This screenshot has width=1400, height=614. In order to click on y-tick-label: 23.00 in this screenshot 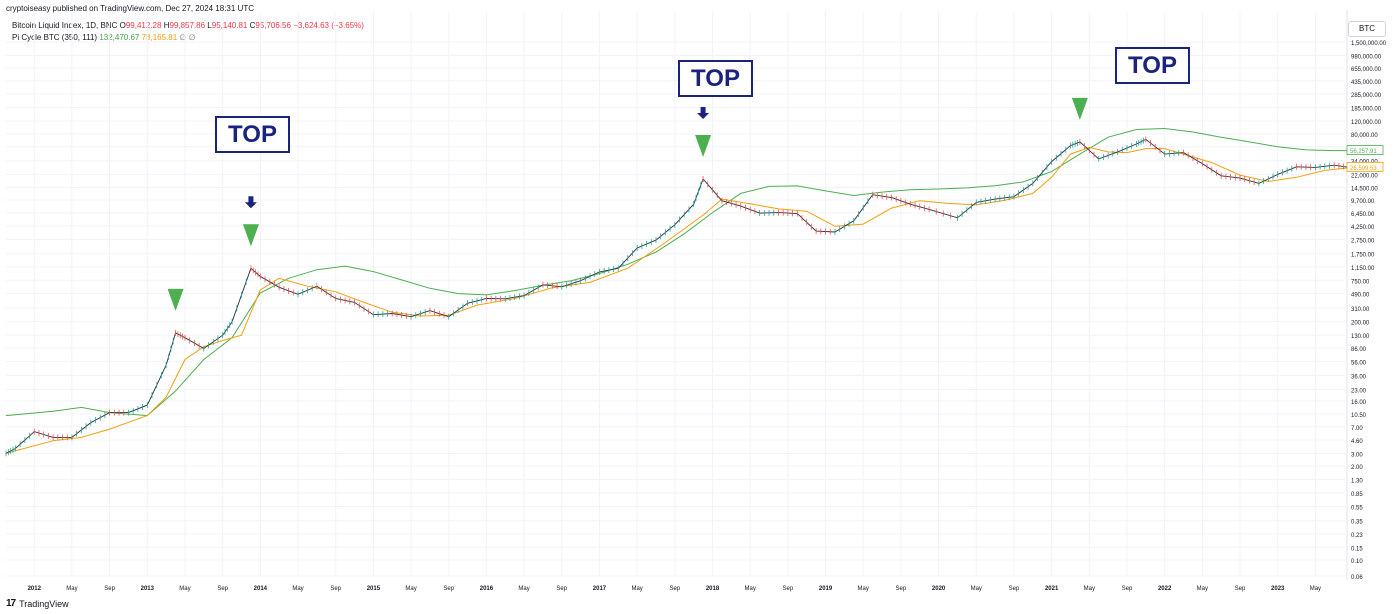, I will do `click(1359, 392)`.